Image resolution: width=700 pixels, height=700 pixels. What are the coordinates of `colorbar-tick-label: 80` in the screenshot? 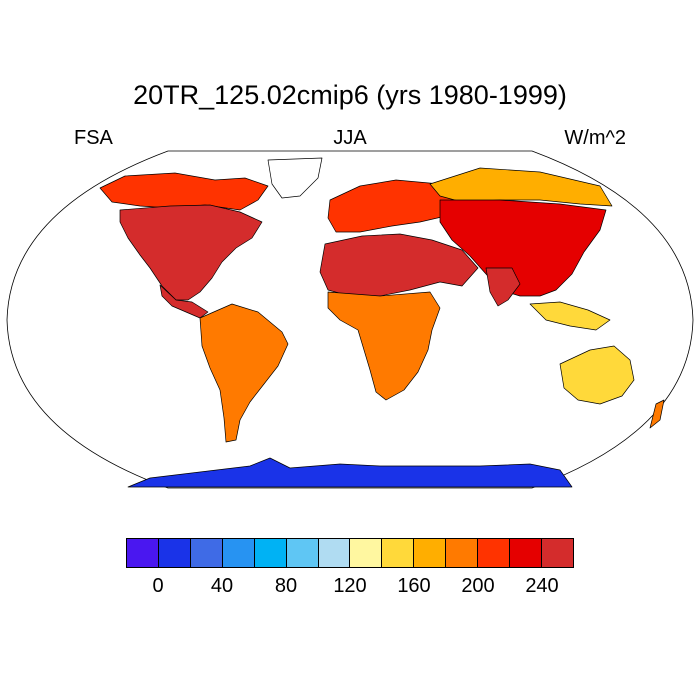 It's located at (286, 586).